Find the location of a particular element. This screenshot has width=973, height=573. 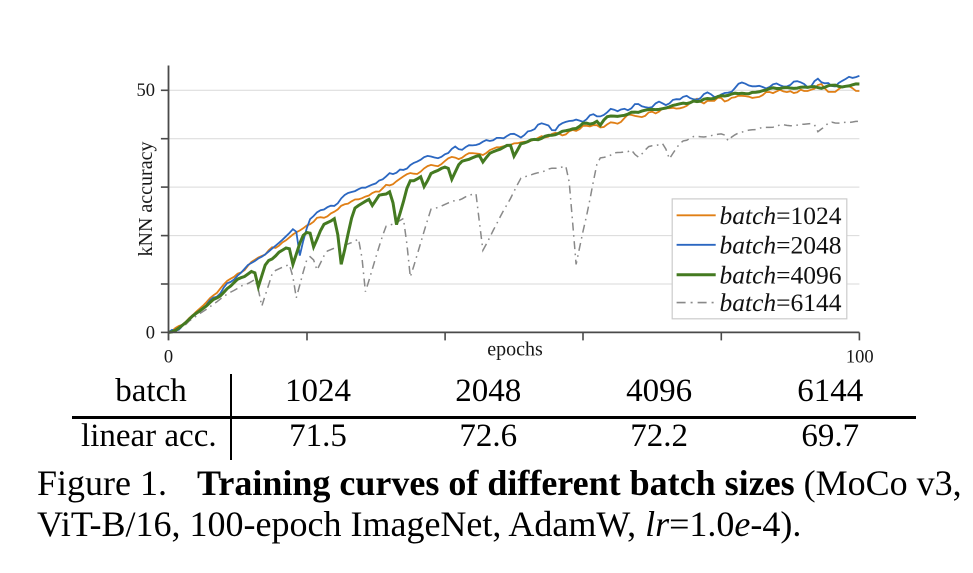

svg-text: epochs is located at coordinates (515, 350).